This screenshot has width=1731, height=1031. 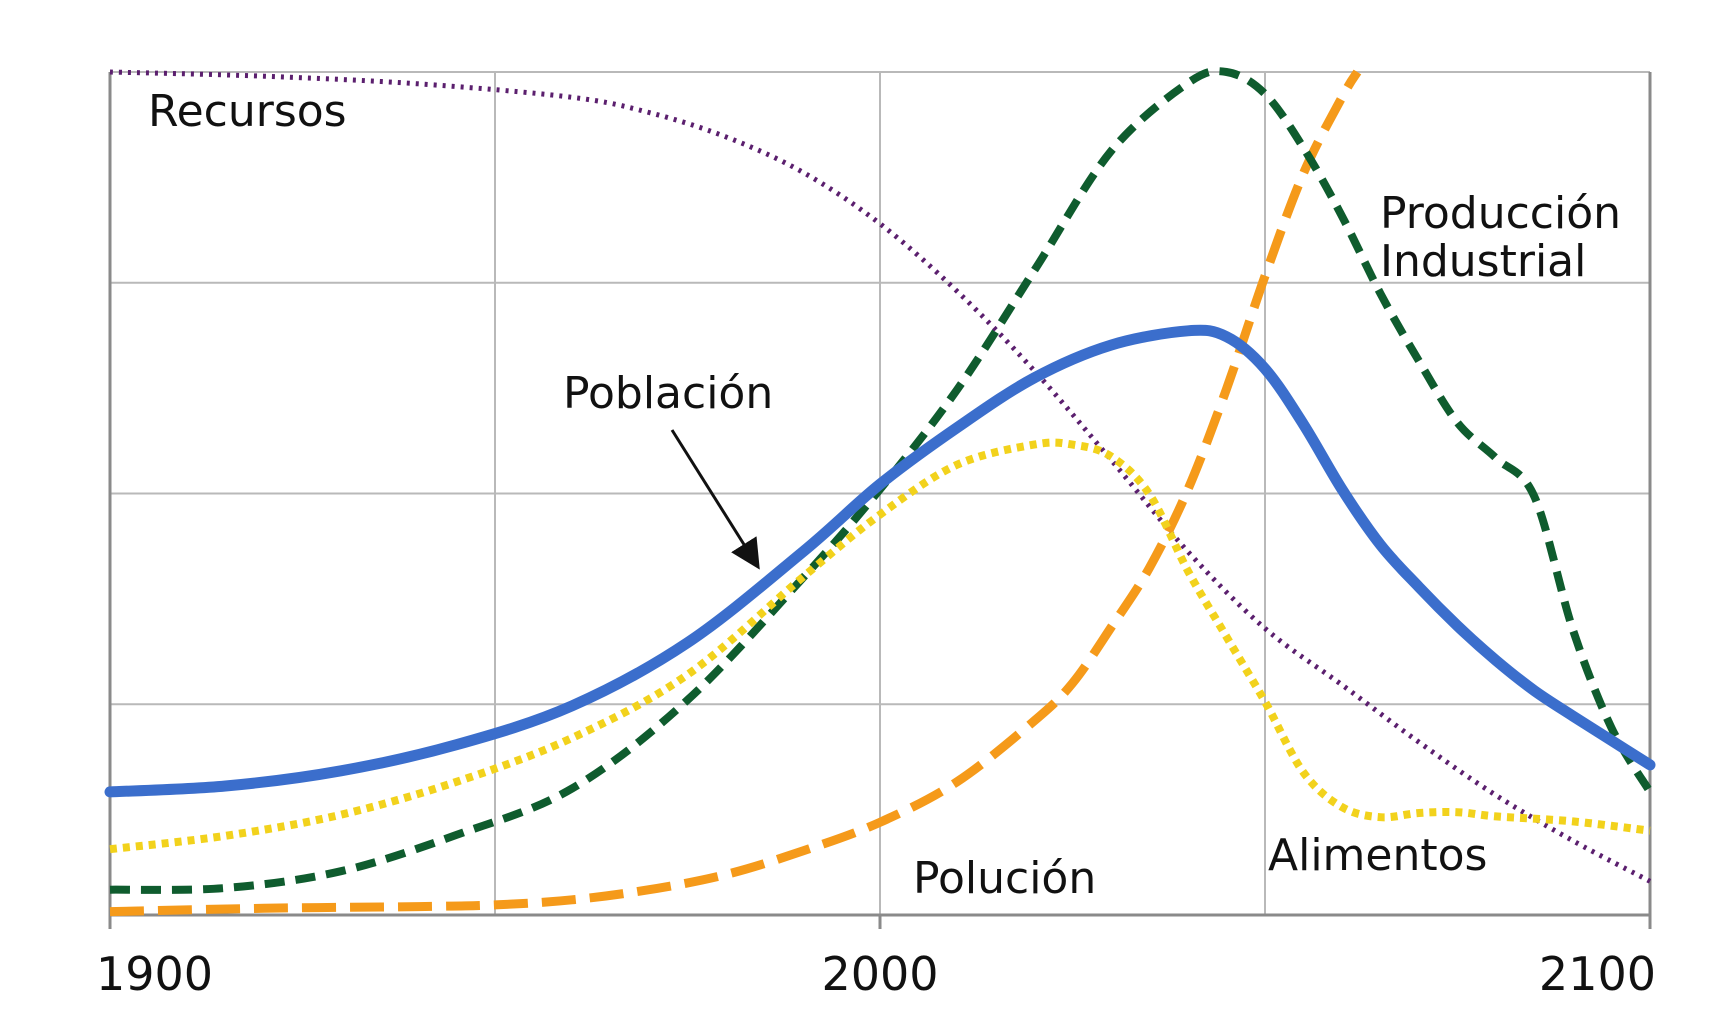 I want to click on annotation-poblacion: Población, so click(x=668, y=393).